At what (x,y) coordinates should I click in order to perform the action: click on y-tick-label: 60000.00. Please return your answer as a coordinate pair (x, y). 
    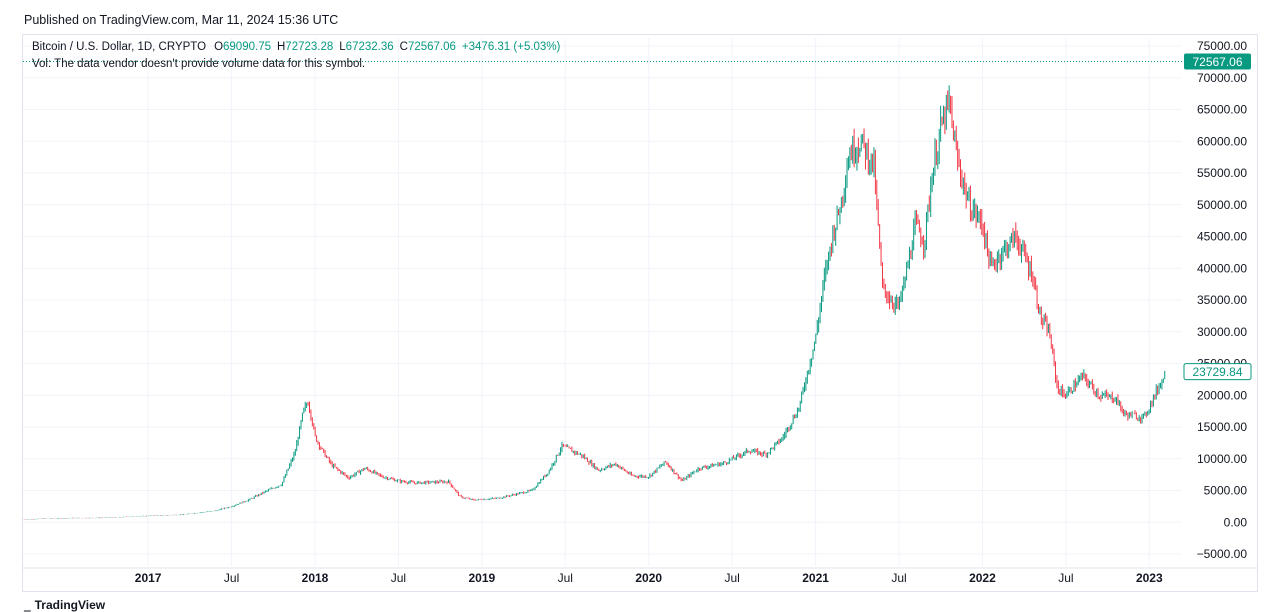
    Looking at the image, I should click on (1222, 141).